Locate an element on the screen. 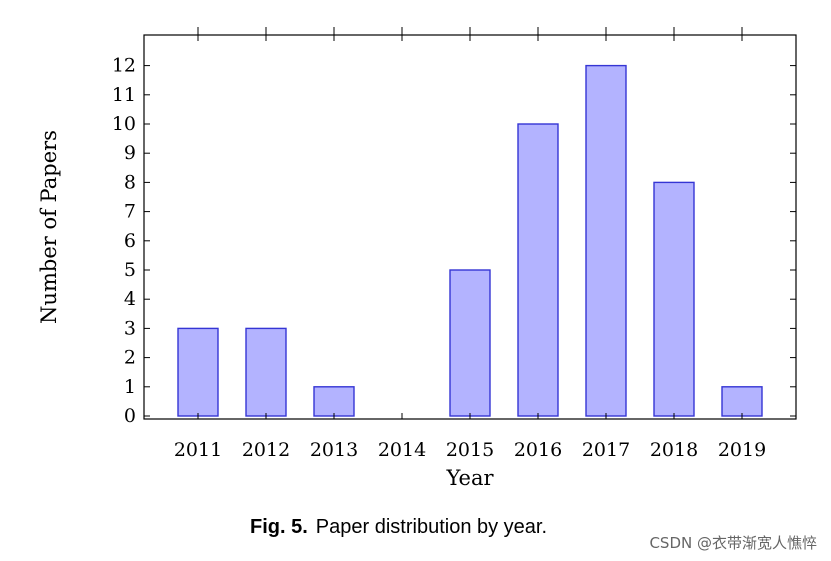 The height and width of the screenshot is (561, 831). x-tick-label: 2018 is located at coordinates (674, 450).